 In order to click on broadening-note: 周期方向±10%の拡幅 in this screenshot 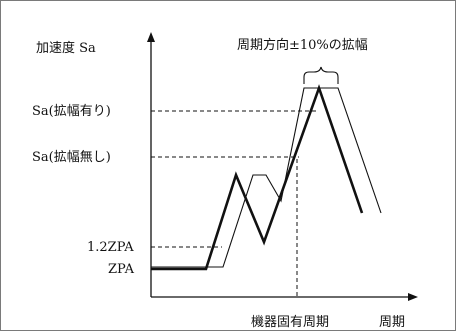, I will do `click(302, 45)`.